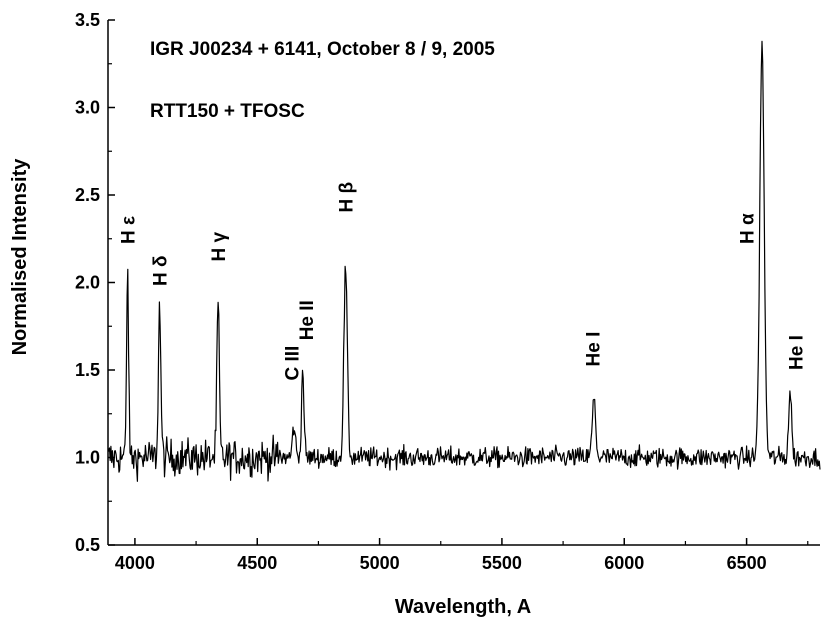 Image resolution: width=830 pixels, height=627 pixels. What do you see at coordinates (293, 363) in the screenshot?
I see `emission-line-label: C III` at bounding box center [293, 363].